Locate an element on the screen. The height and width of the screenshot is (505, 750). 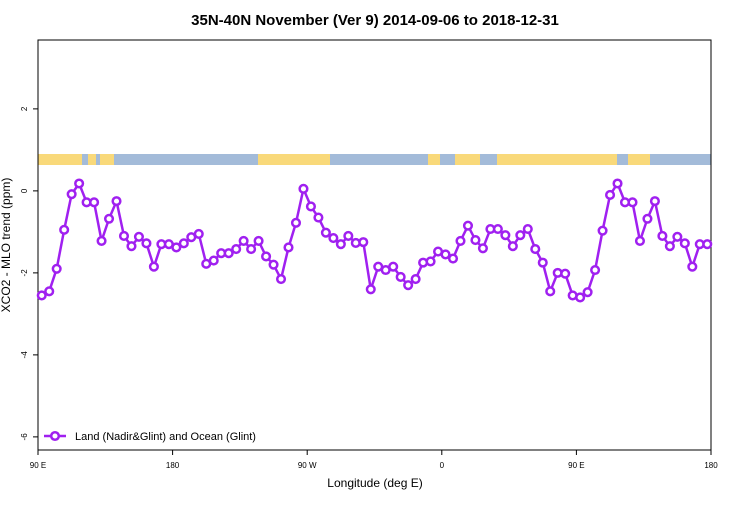
x-axis-label: Longitude (deg E) is located at coordinates (374, 483).